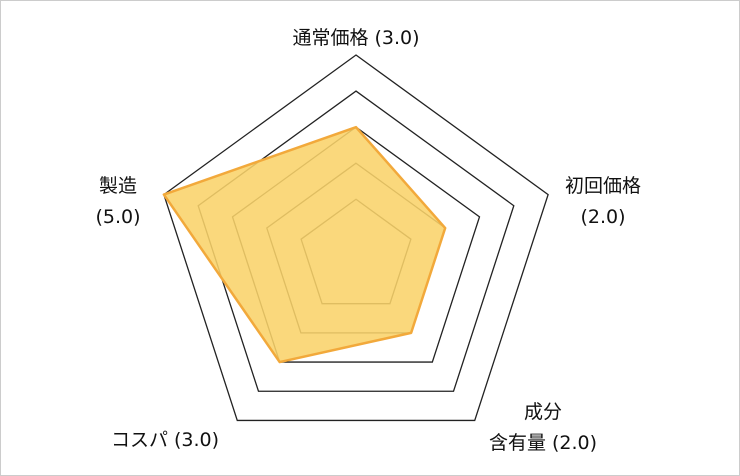 The image size is (740, 476). Describe the element at coordinates (543, 412) in the screenshot. I see `axis-label-line: 成分` at that location.